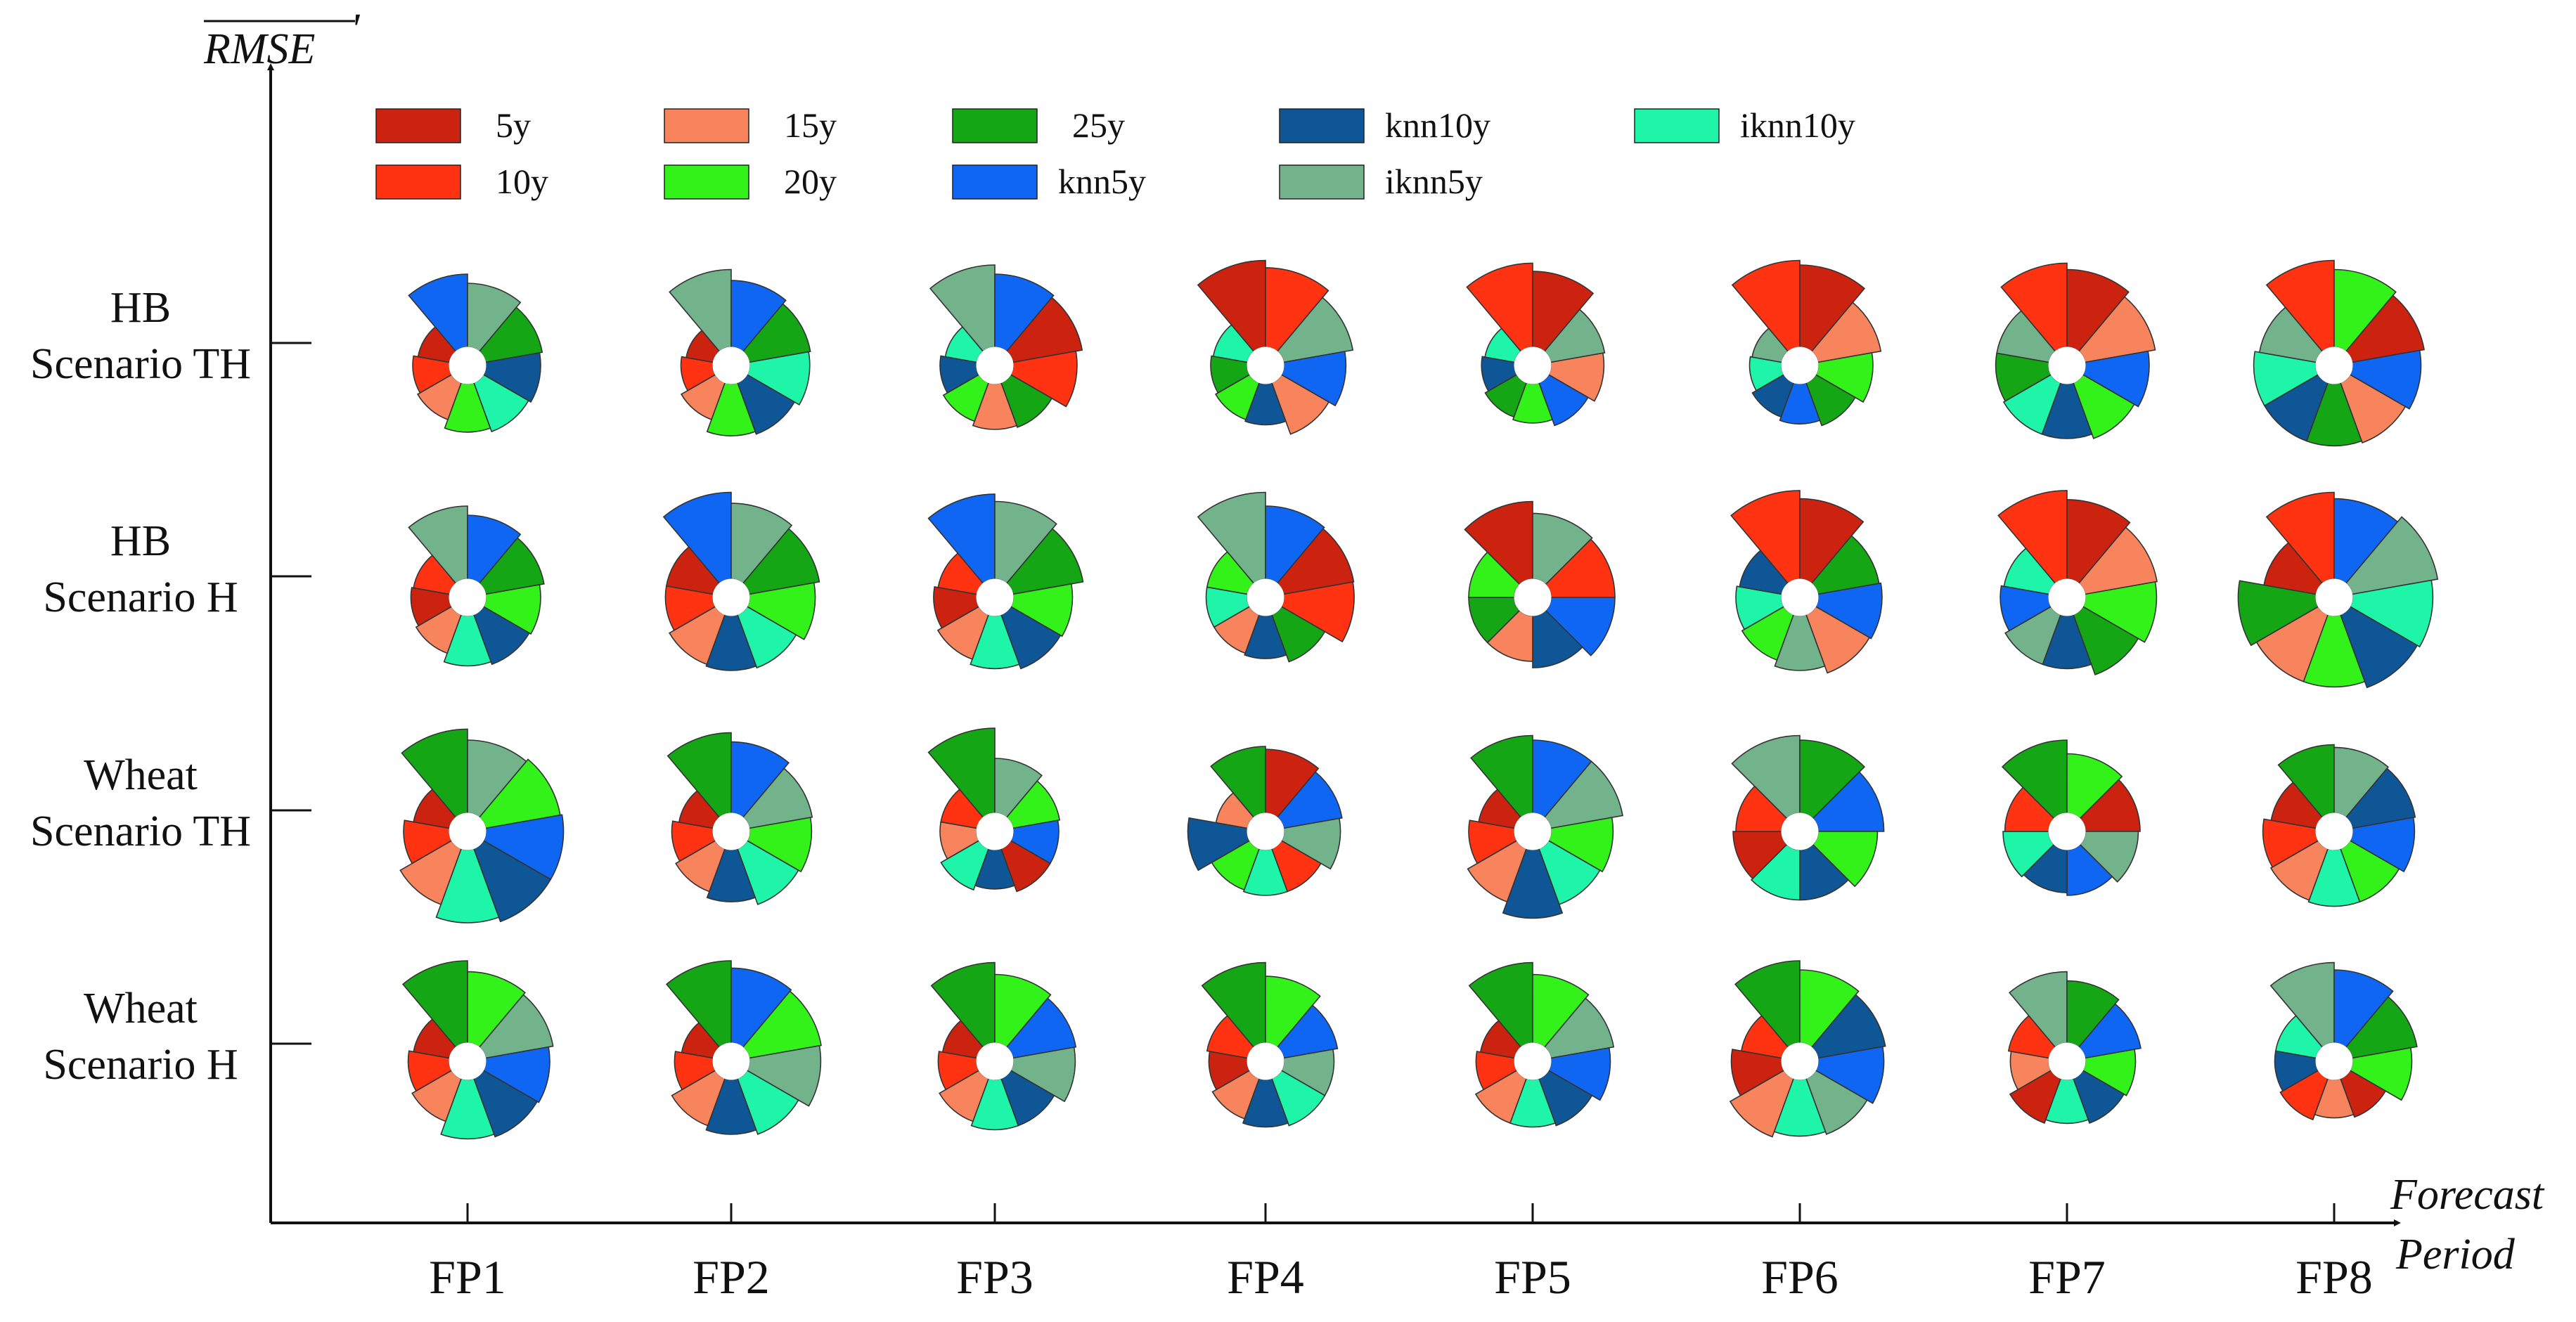 The width and height of the screenshot is (2576, 1322). I want to click on glyph-FP5-row2, so click(1540, 584).